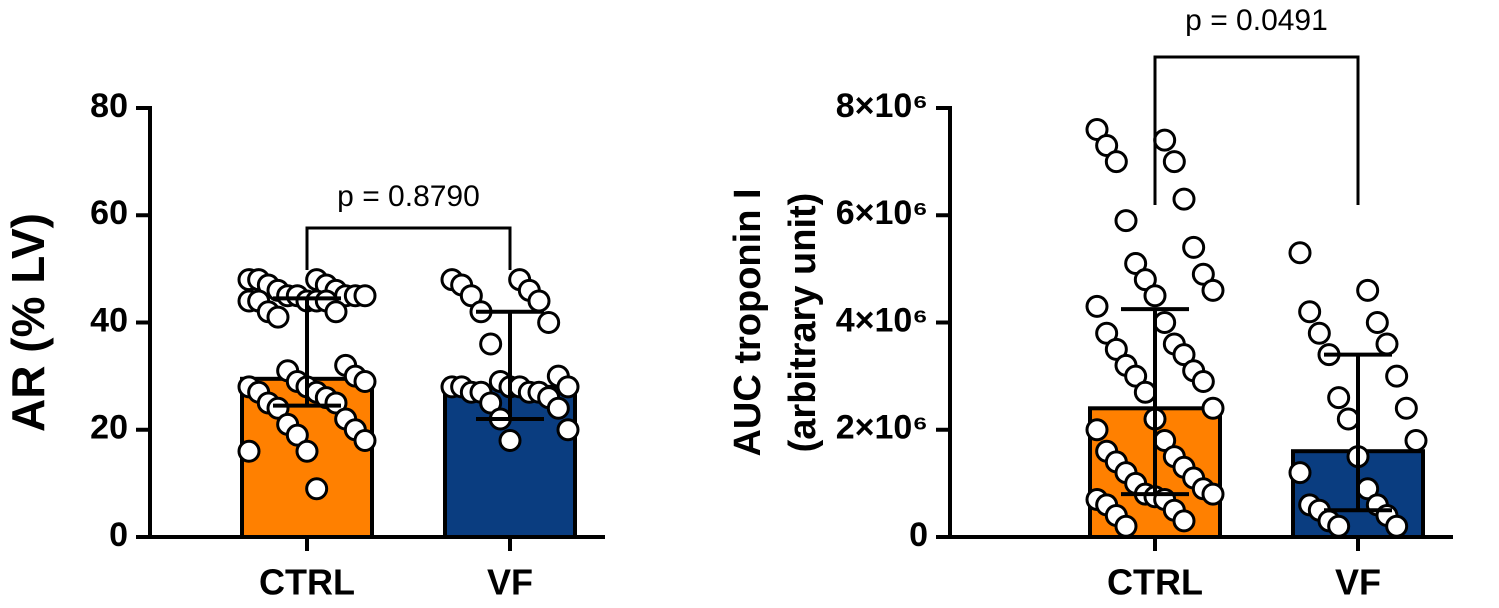 The height and width of the screenshot is (608, 1499). What do you see at coordinates (1256, 20) in the screenshot?
I see `p-value: p = 0.0491` at bounding box center [1256, 20].